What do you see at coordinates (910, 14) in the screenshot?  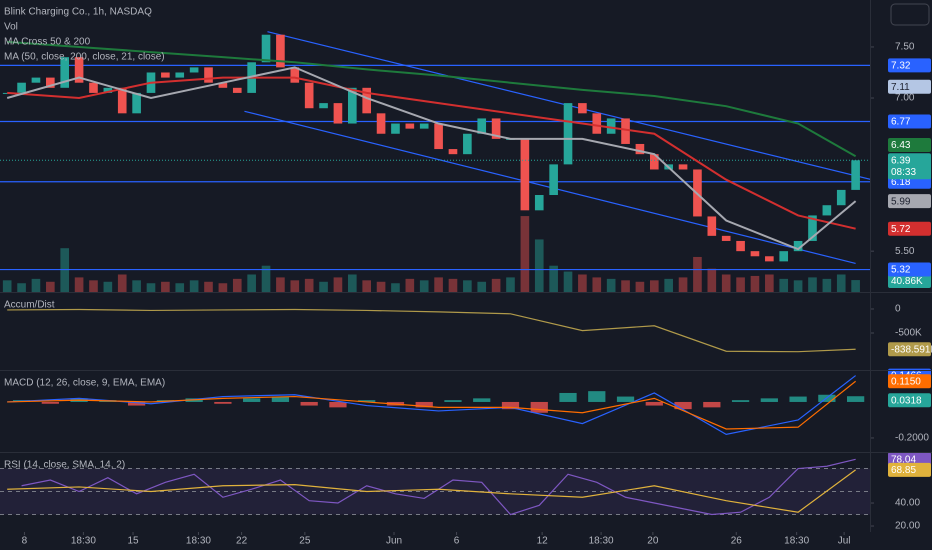 I see `settings-button` at bounding box center [910, 14].